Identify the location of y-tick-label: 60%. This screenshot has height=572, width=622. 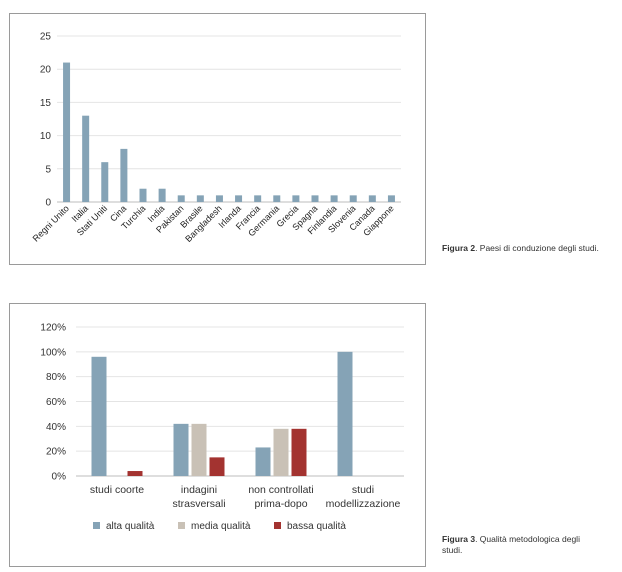
(56, 402).